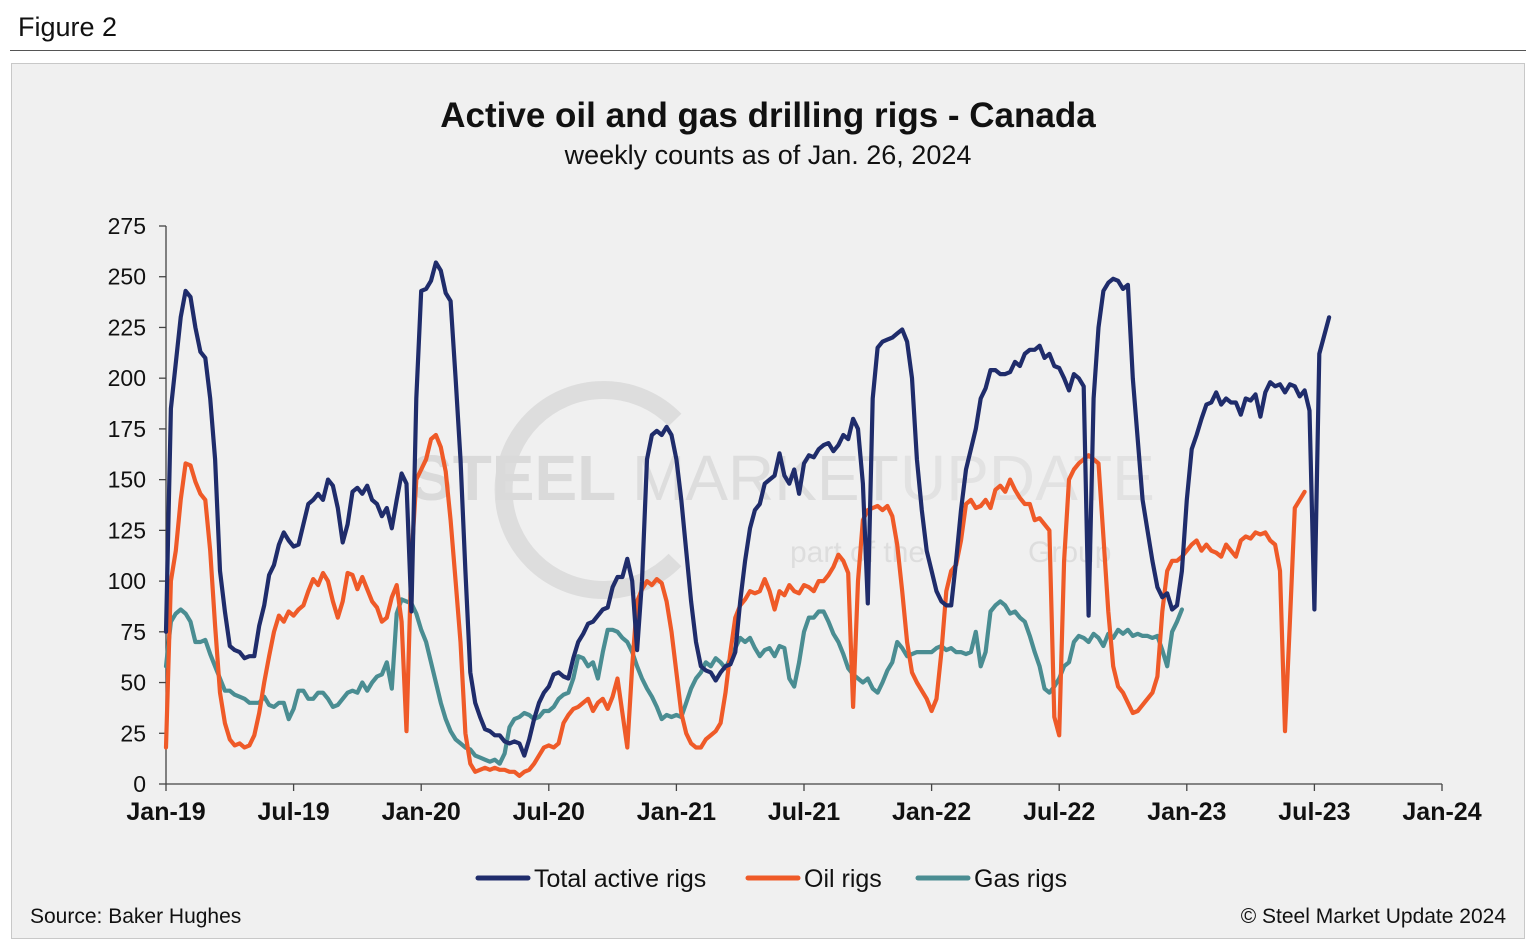  I want to click on y-tick-label: 200, so click(127, 378).